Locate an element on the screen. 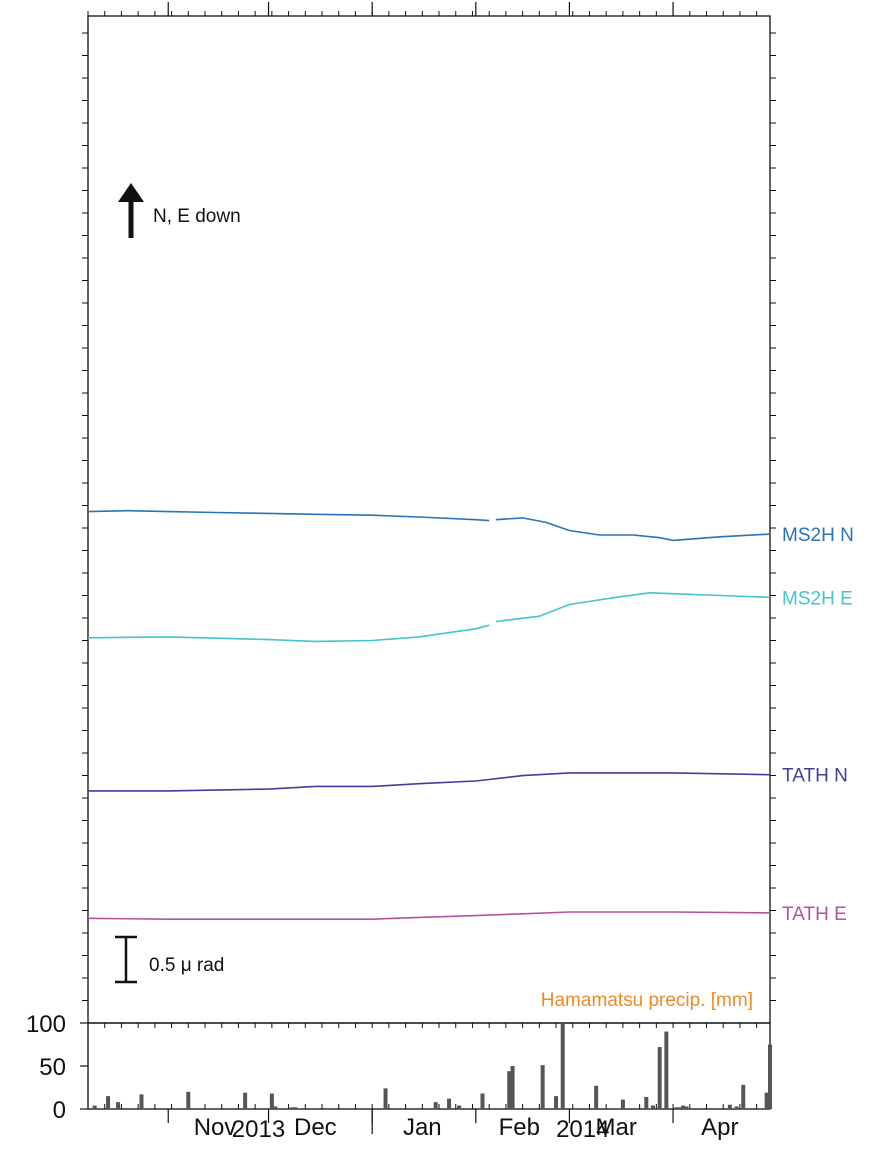  series-label-ms2h-n: MS2H N is located at coordinates (818, 535).